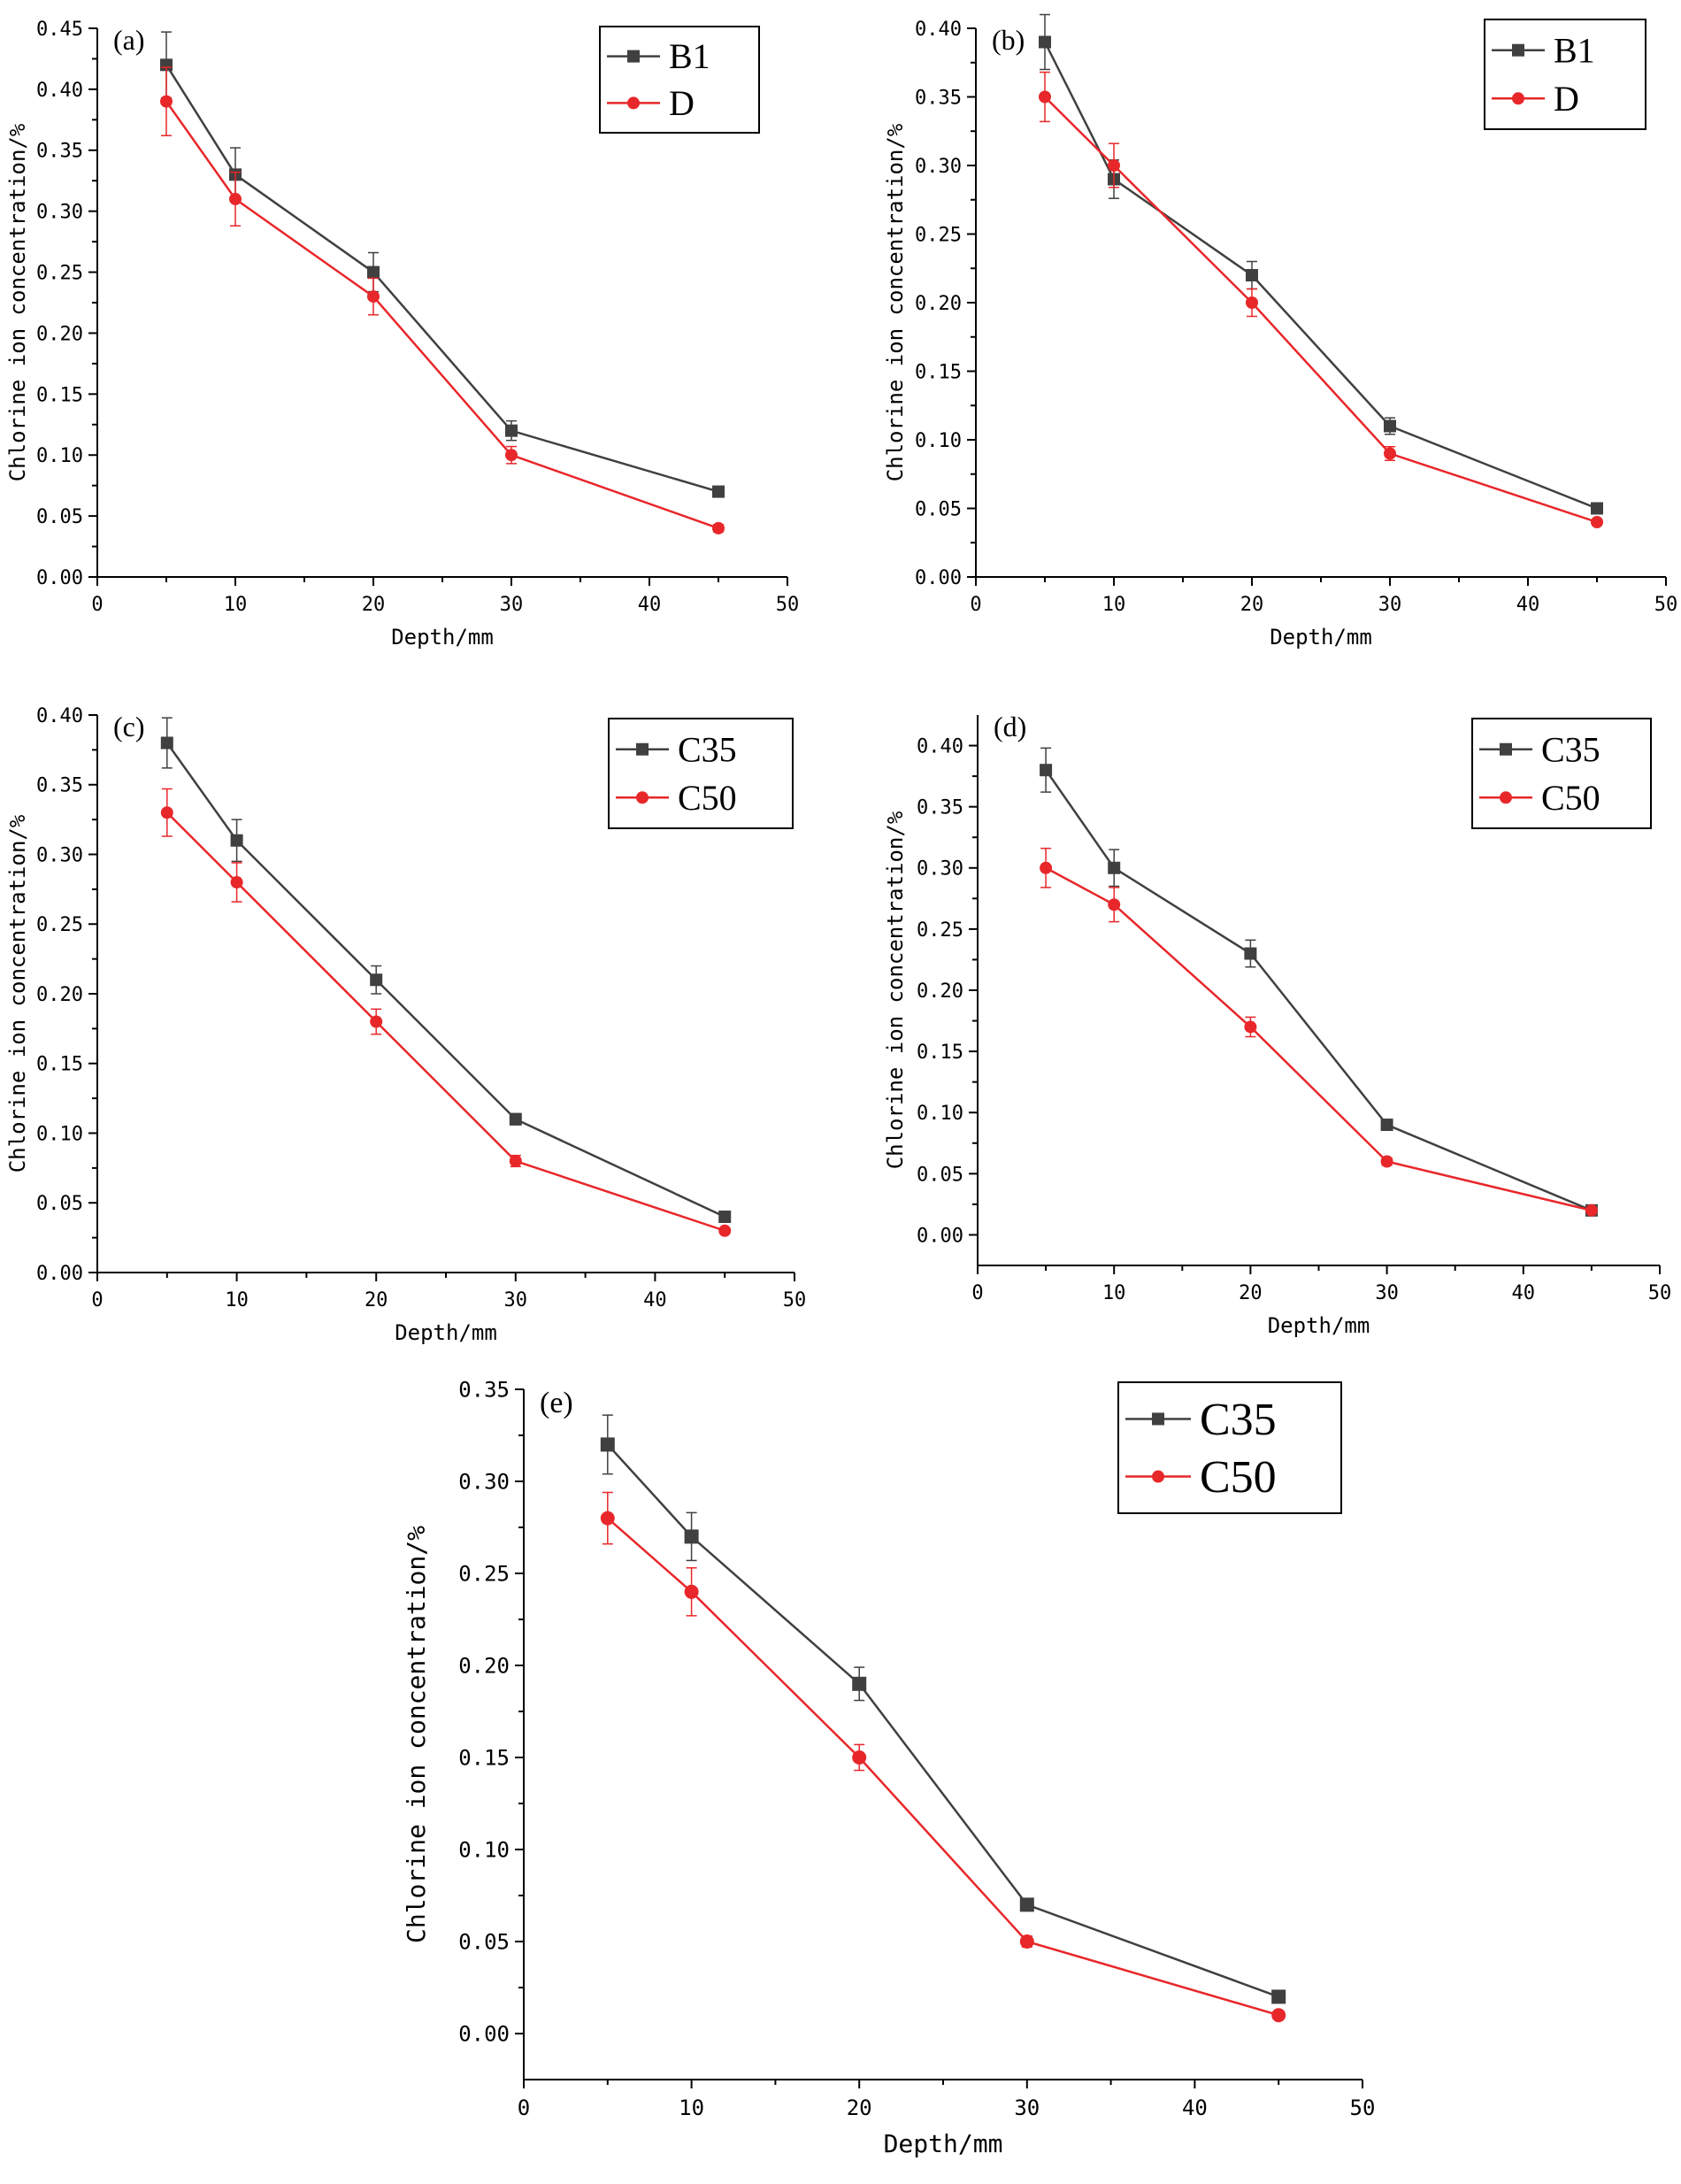 This screenshot has height=2184, width=1681. I want to click on data-point: C35: 0.32 @ 5, so click(607, 1445).